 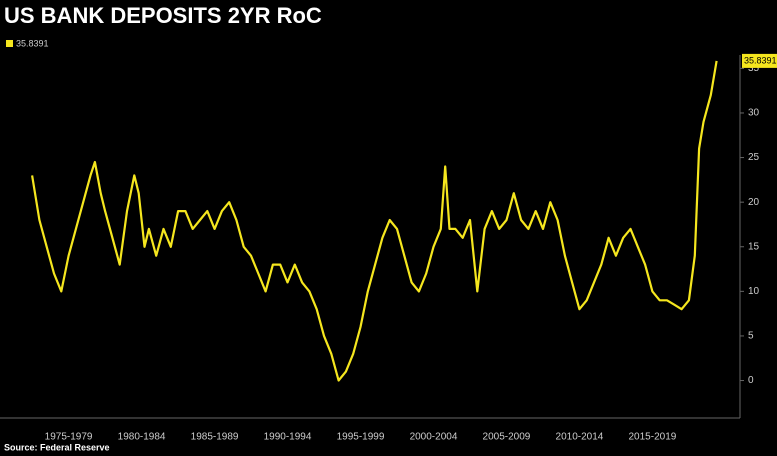 What do you see at coordinates (754, 113) in the screenshot?
I see `y-tick-label: 30` at bounding box center [754, 113].